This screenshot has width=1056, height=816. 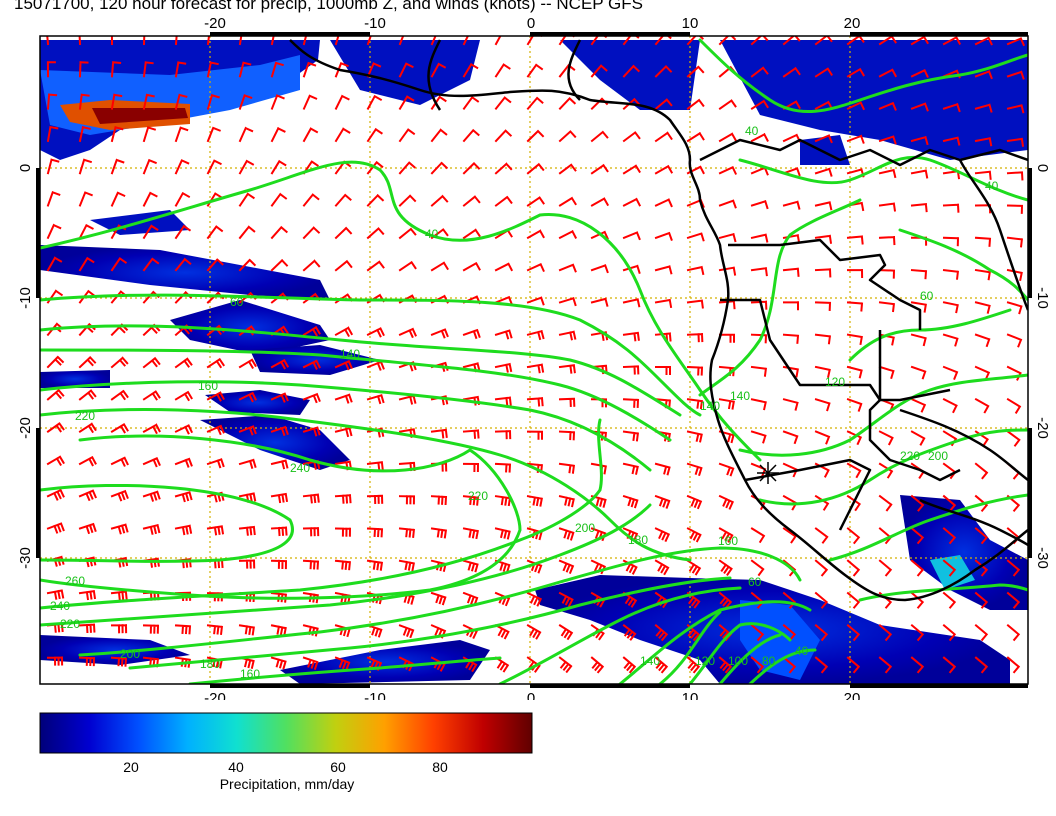 What do you see at coordinates (938, 456) in the screenshot?
I see `contour-label: 200` at bounding box center [938, 456].